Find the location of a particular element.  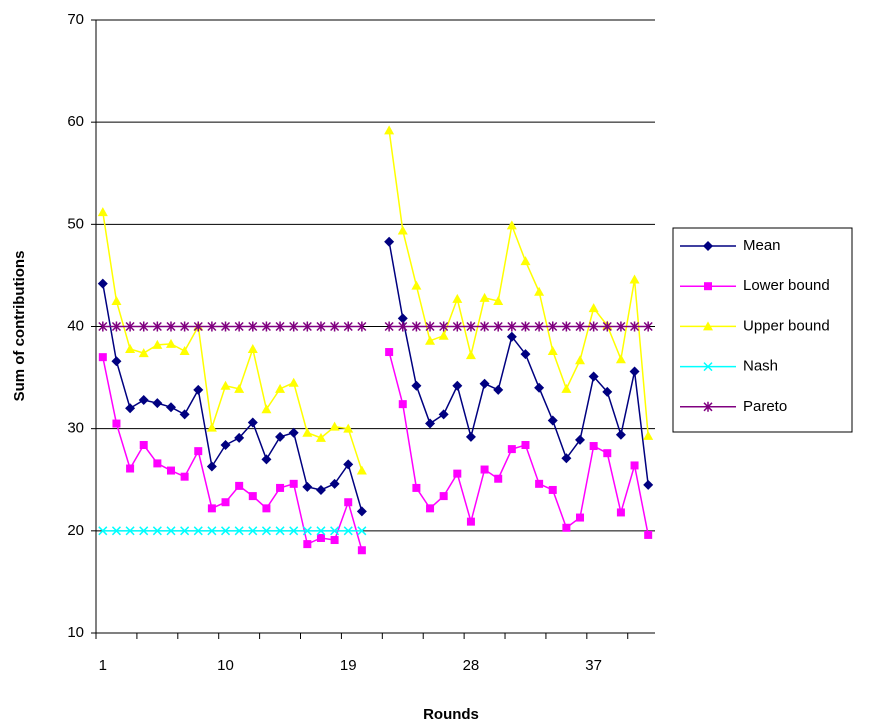

legend-label: Upper bound is located at coordinates (786, 325).